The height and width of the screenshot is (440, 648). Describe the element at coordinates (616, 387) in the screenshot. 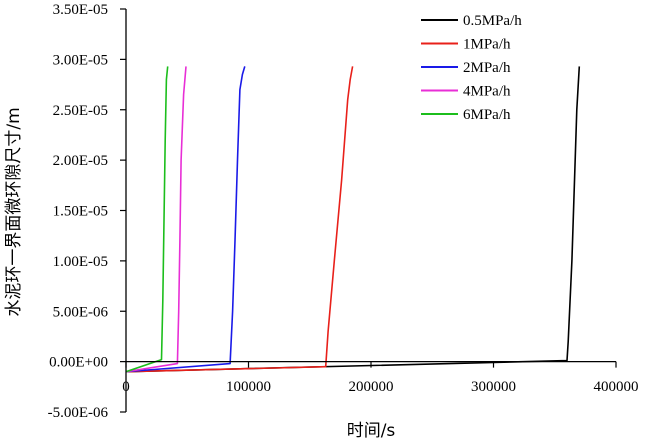

I see `x-tick-label: 400000` at that location.